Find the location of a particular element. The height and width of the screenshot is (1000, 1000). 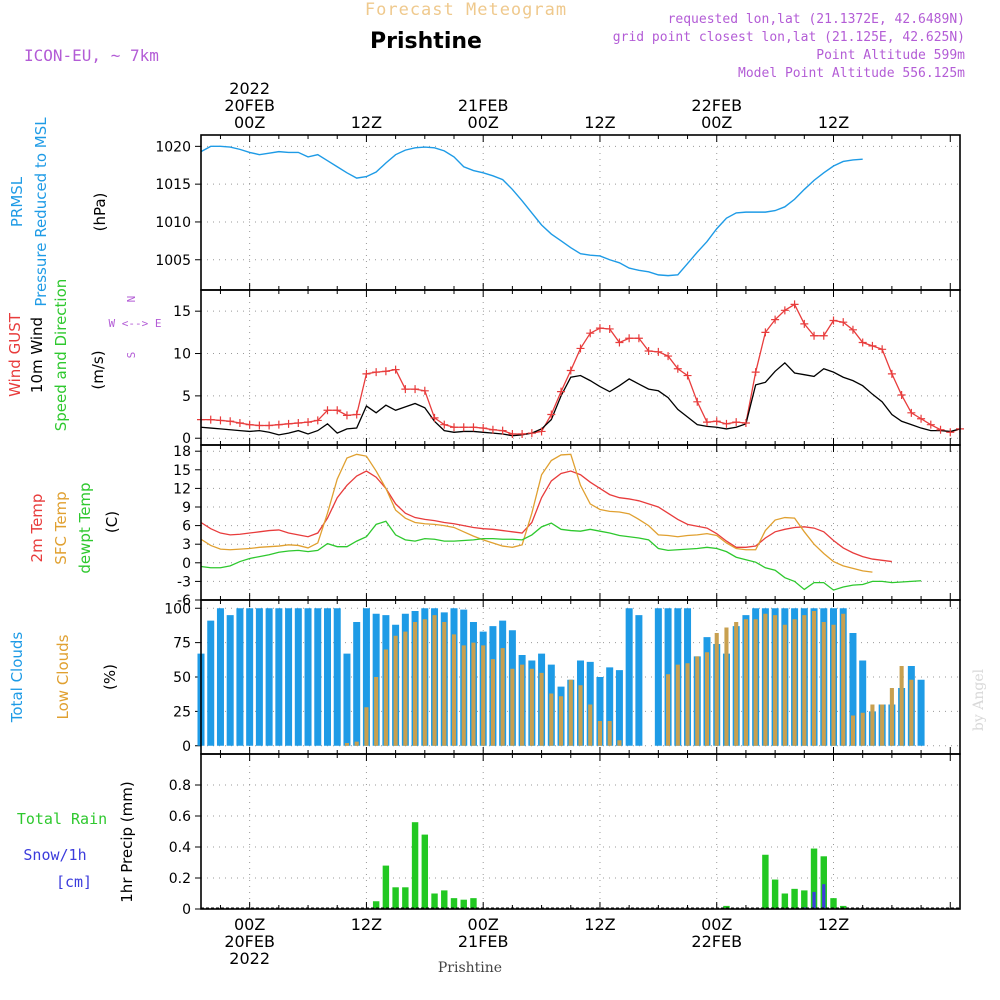

wind-ytick-label: 5 is located at coordinates (186, 397).